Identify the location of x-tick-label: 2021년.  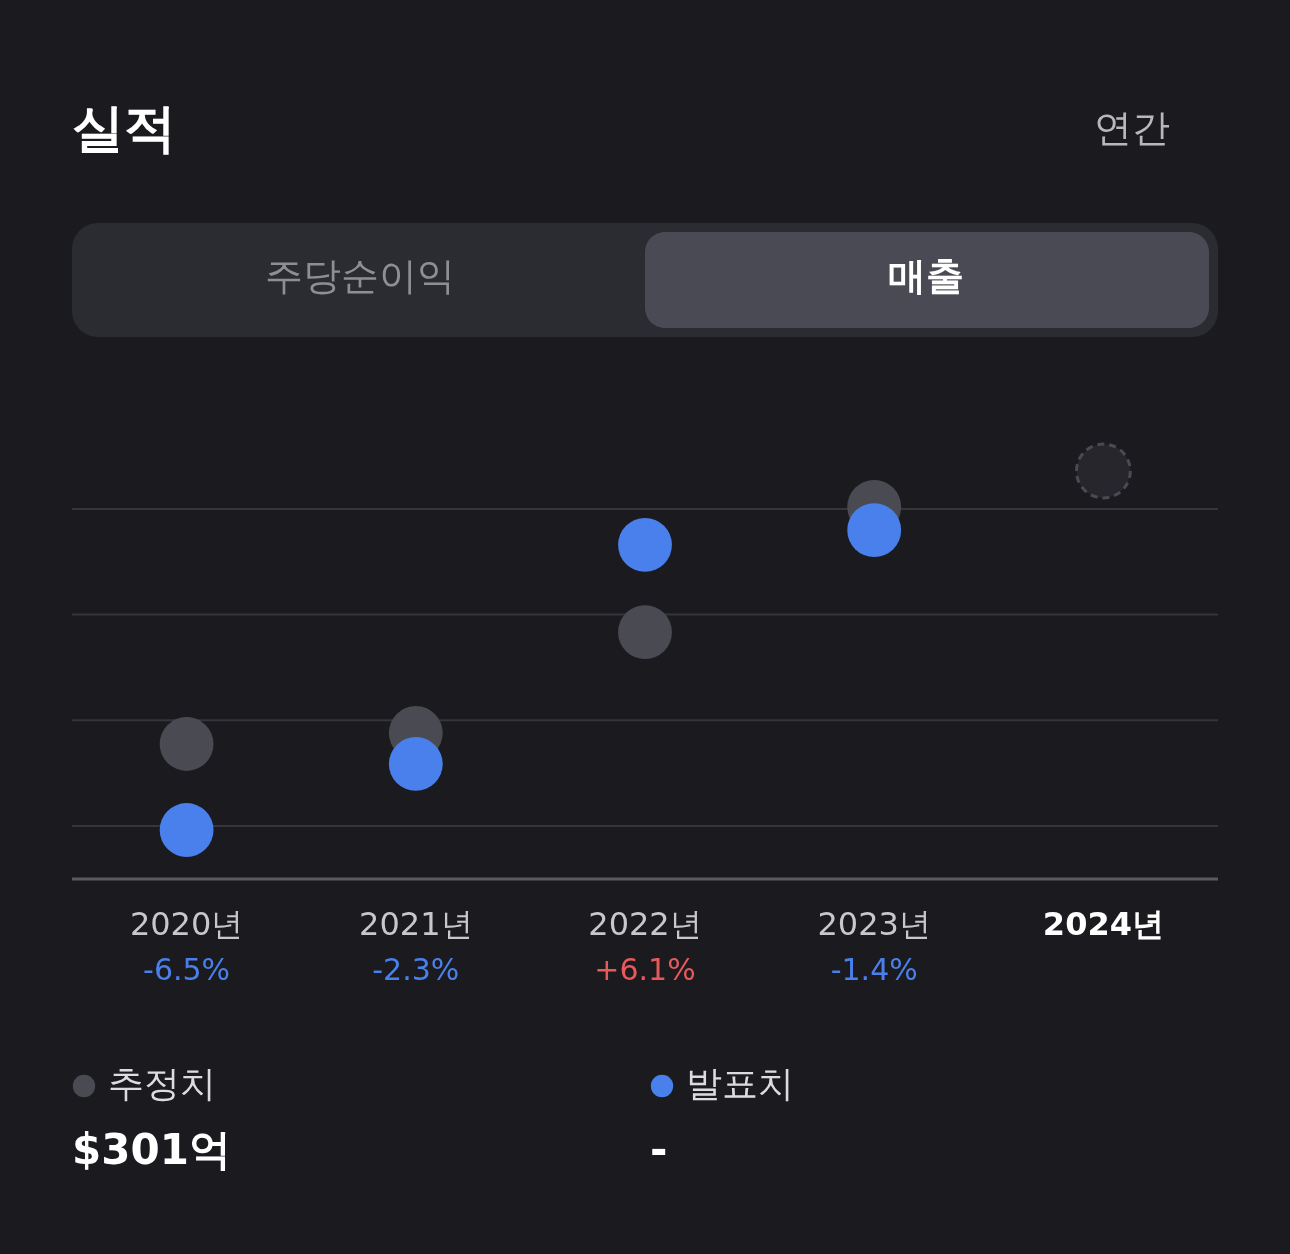
(416, 924).